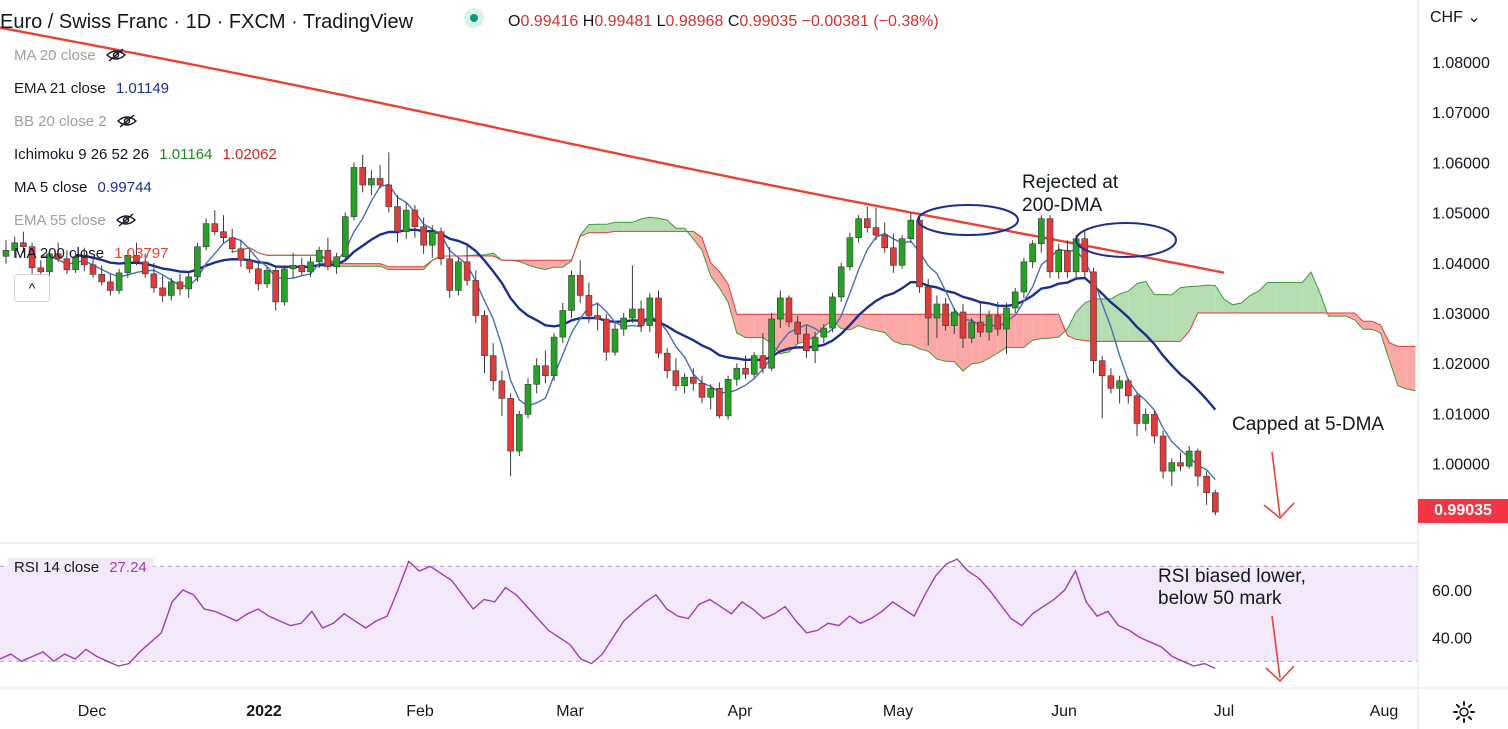 The height and width of the screenshot is (729, 1508). Describe the element at coordinates (1279, 485) in the screenshot. I see `down-arrow-icon` at that location.